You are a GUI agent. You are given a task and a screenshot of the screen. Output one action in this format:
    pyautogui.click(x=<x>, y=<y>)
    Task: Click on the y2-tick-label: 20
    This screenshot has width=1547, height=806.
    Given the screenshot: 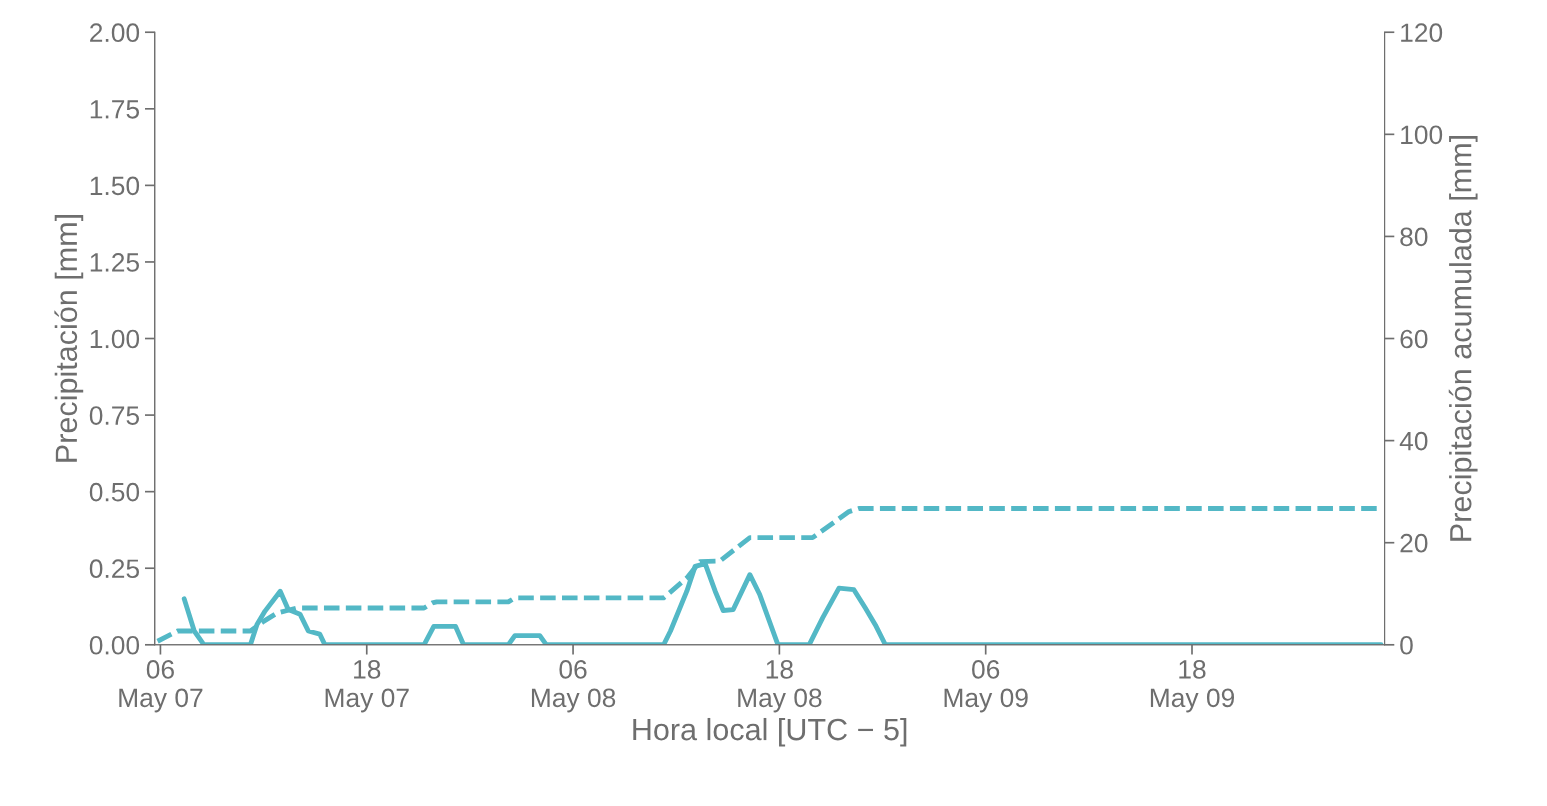 What is the action you would take?
    pyautogui.click(x=1414, y=543)
    